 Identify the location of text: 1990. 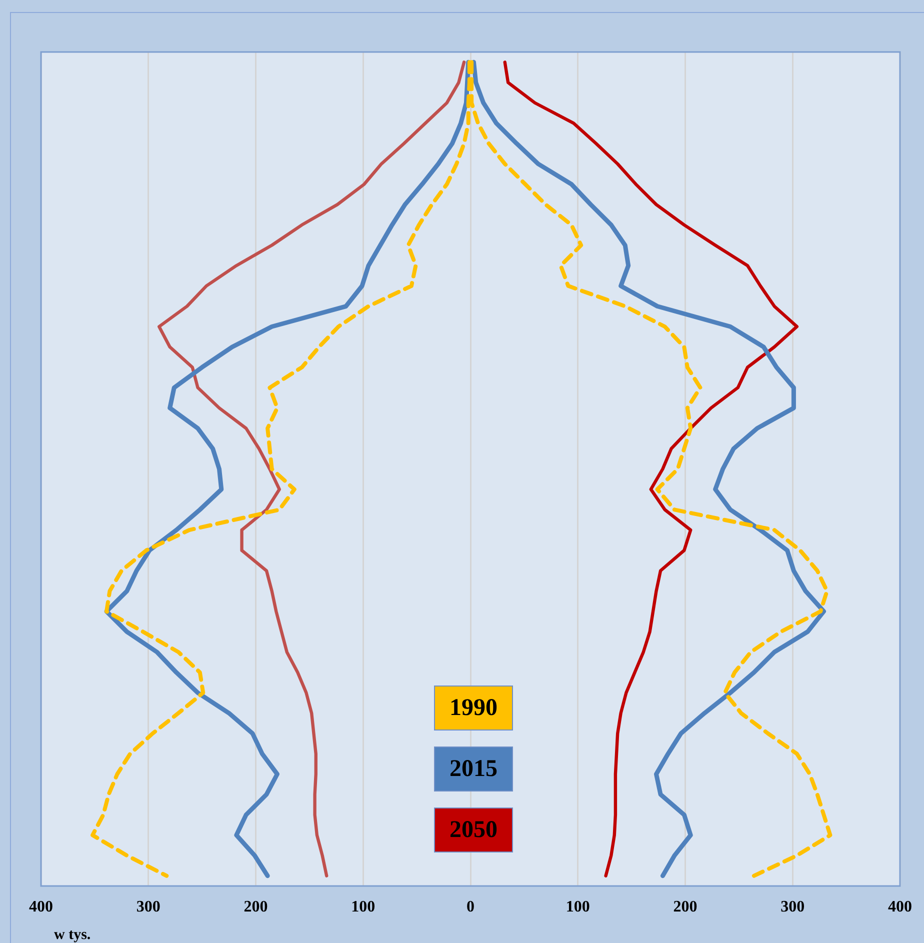
(474, 708).